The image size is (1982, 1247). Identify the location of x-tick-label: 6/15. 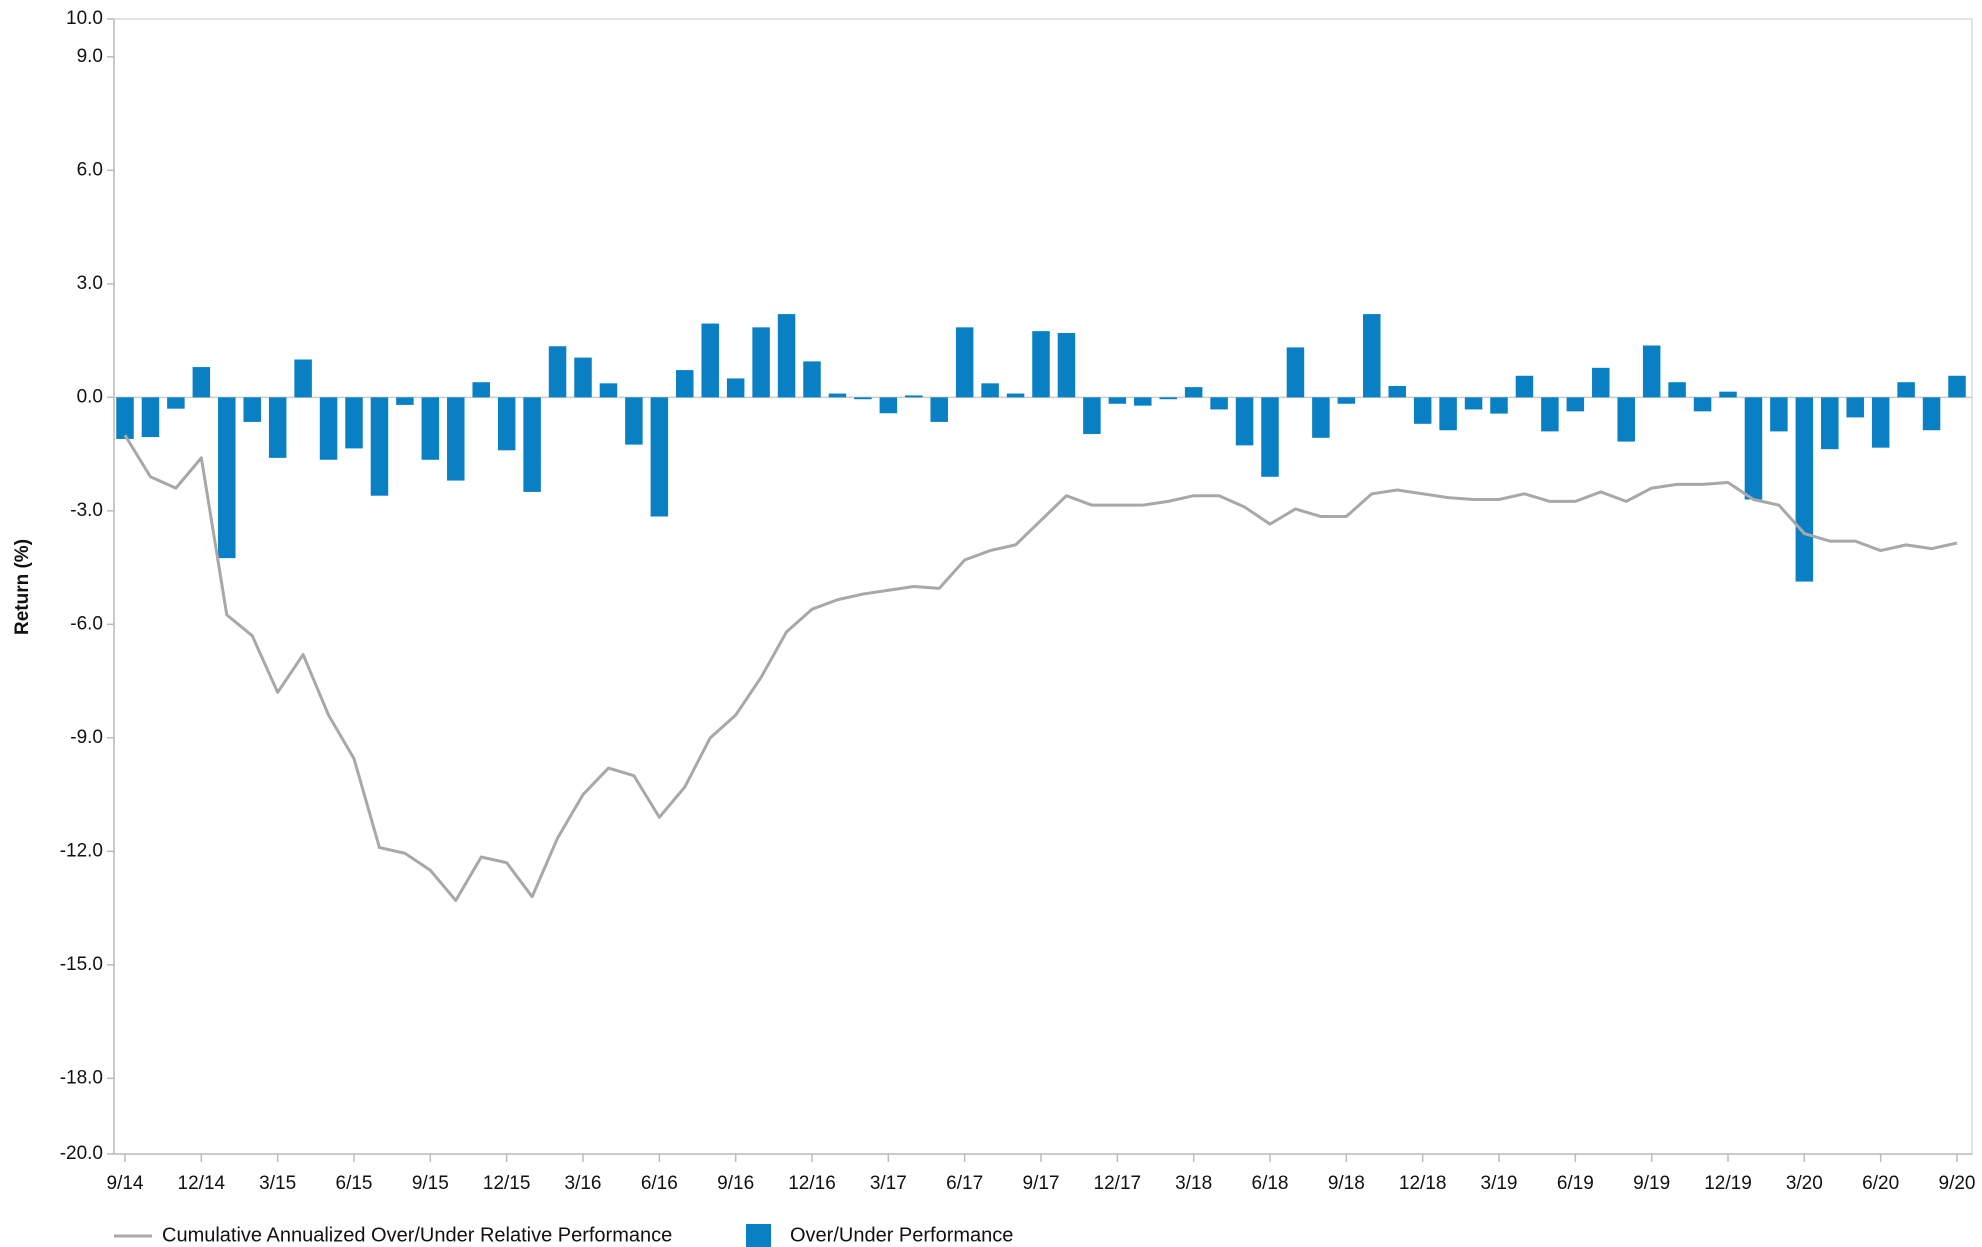
(354, 1183).